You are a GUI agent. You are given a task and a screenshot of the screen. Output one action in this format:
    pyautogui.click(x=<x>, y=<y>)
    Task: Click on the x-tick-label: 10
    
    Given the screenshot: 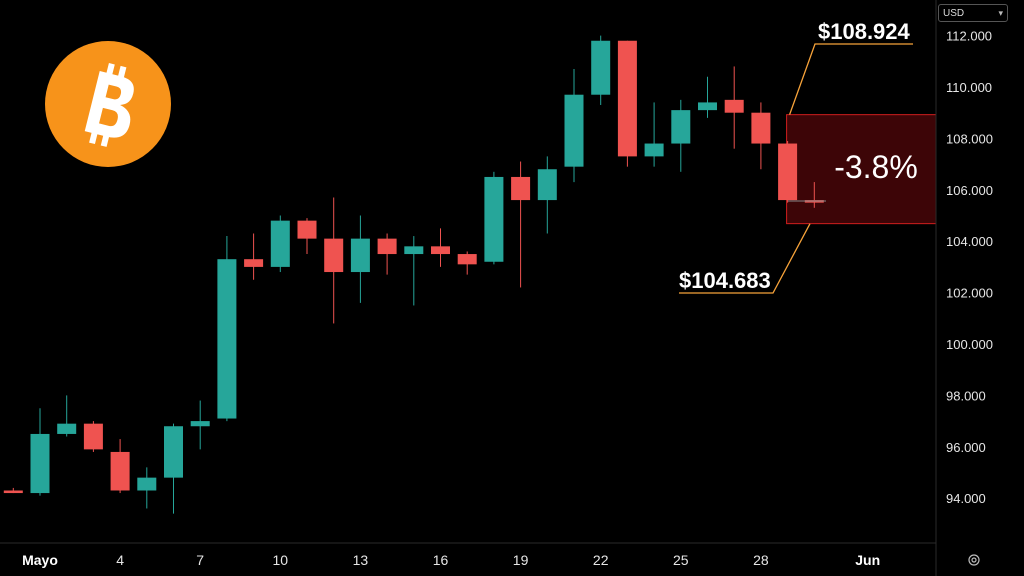 What is the action you would take?
    pyautogui.click(x=281, y=560)
    